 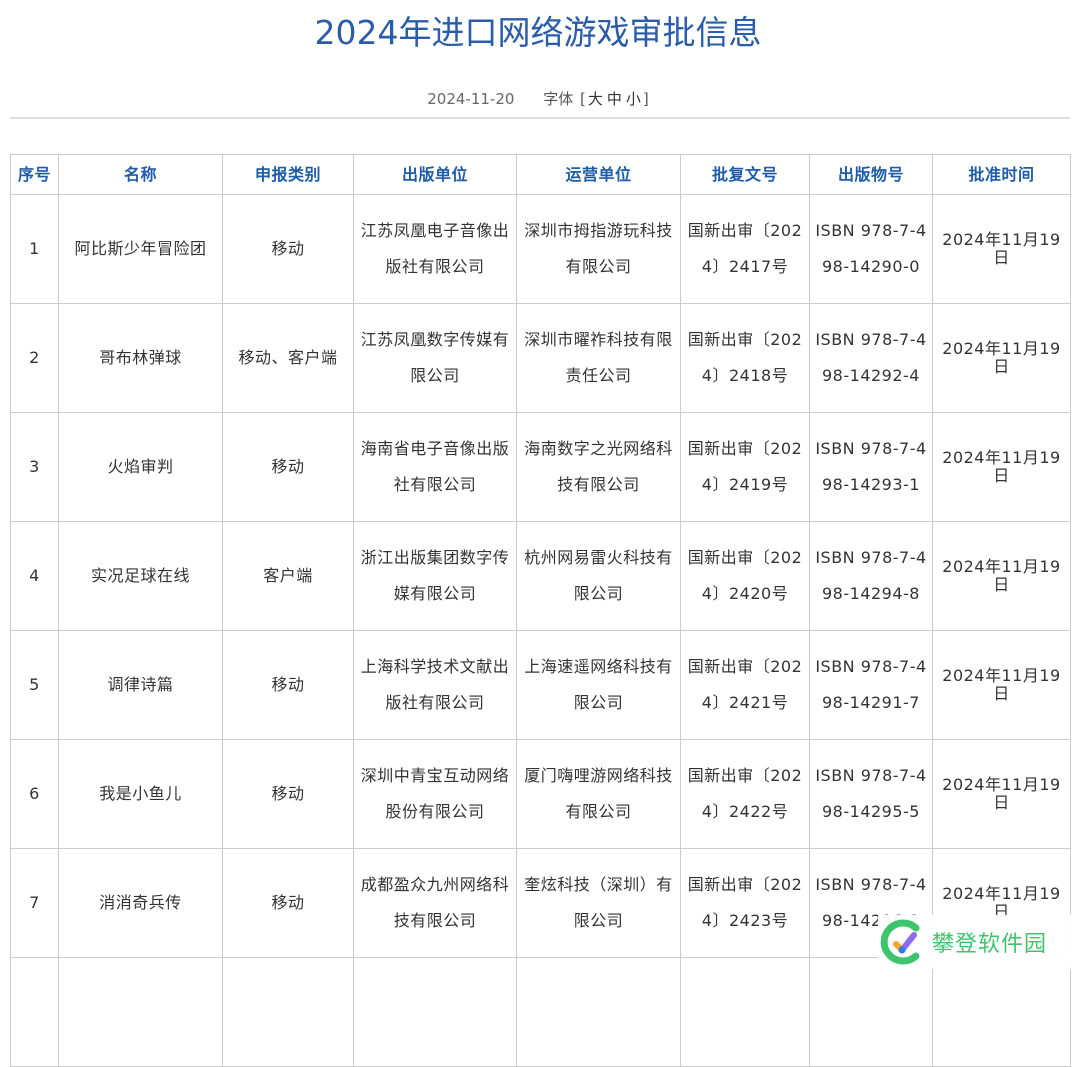 What do you see at coordinates (435, 358) in the screenshot?
I see `publisher-cell: 江苏凤凰数字传媒有限公司` at bounding box center [435, 358].